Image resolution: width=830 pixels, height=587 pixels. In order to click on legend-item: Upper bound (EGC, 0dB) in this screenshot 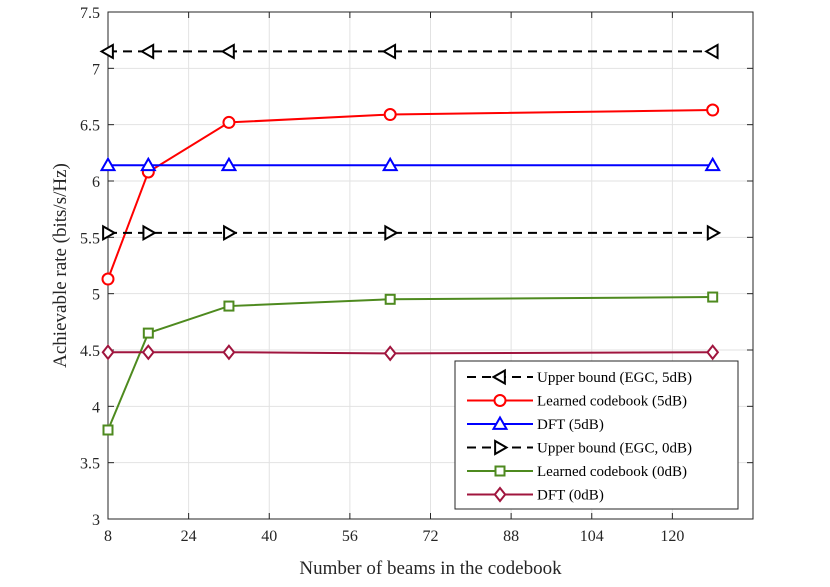, I will do `click(579, 448)`.